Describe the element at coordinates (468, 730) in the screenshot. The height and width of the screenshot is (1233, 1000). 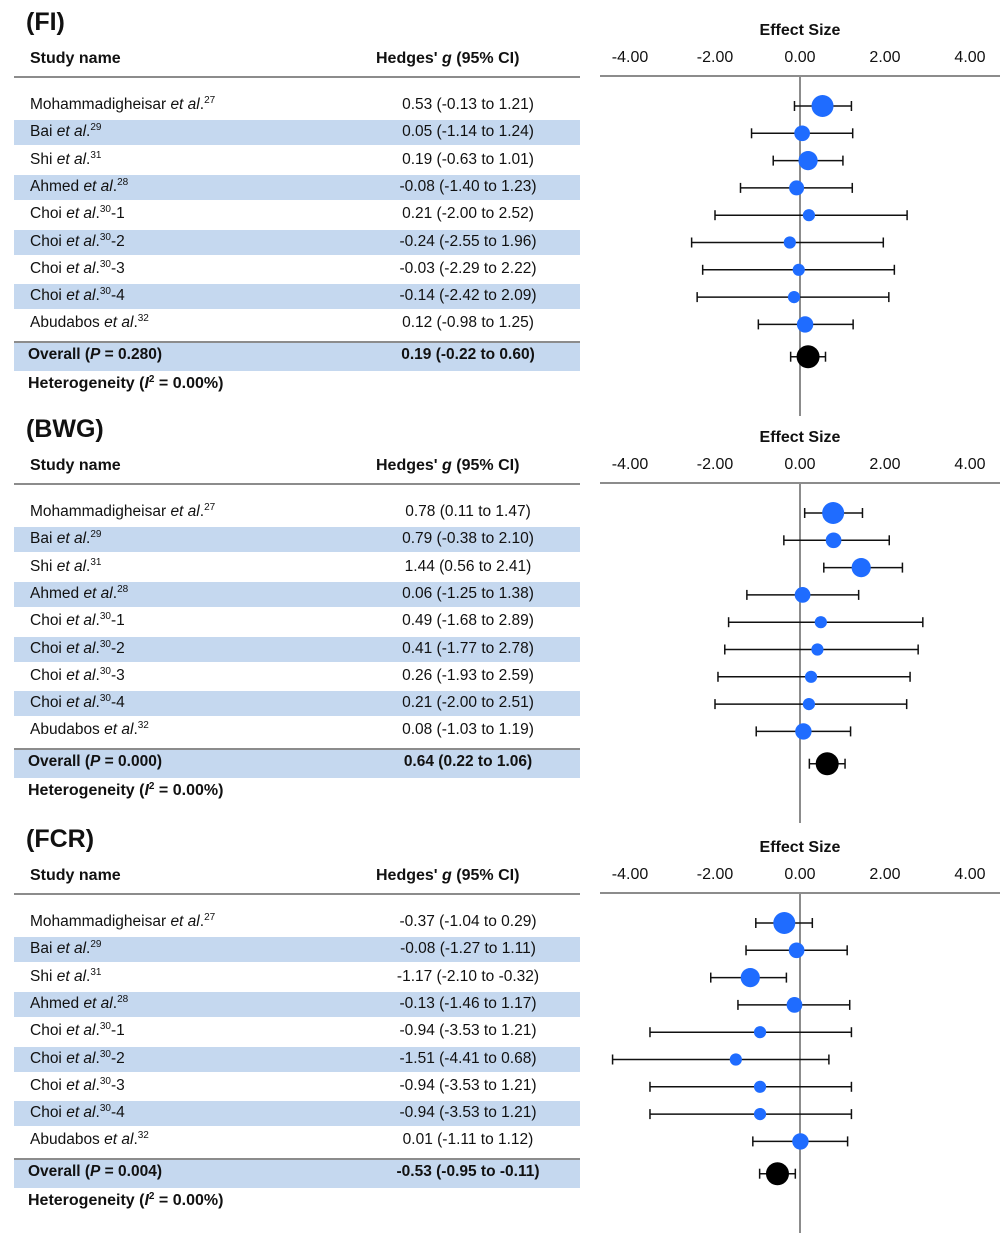
I see `study-effect-ci: 0.08 (-1.03 to 1.19)` at that location.